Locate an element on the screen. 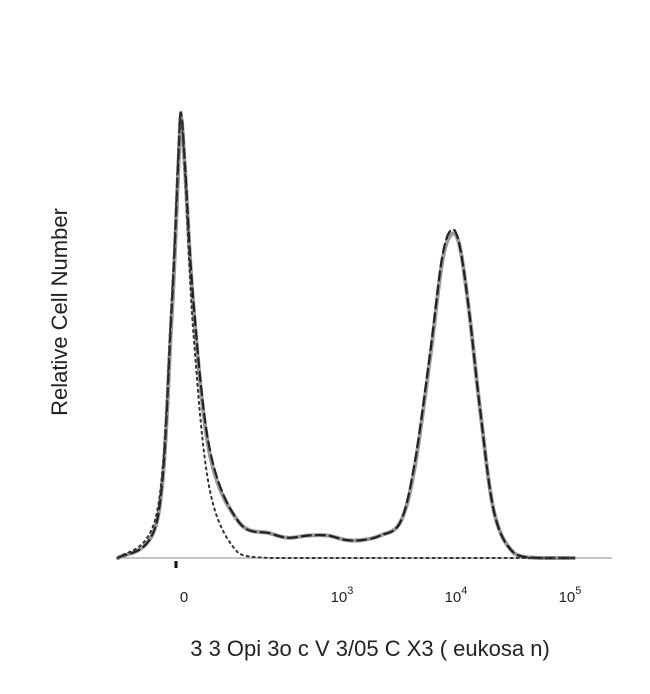  x-tick-label-1: 10³ is located at coordinates (342, 595).